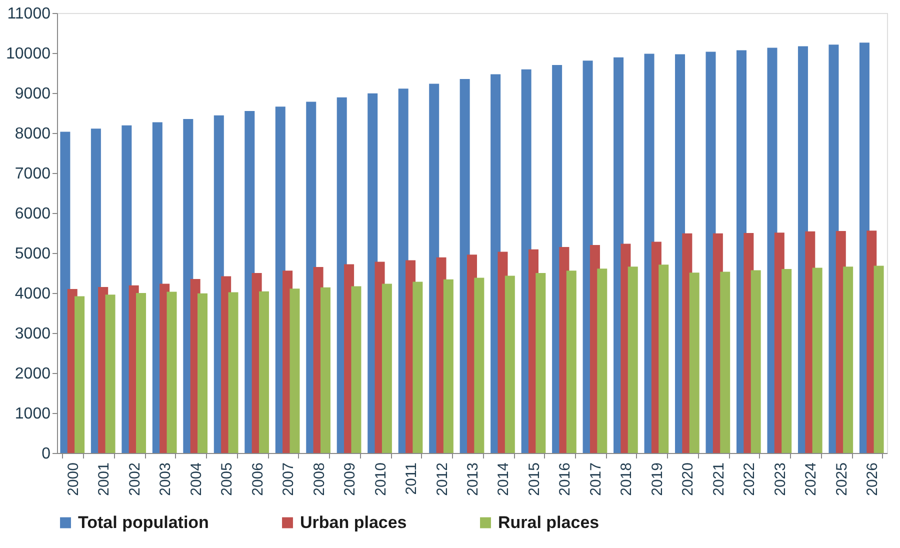 The image size is (900, 548). What do you see at coordinates (841, 479) in the screenshot?
I see `x-tick-label: 2025` at bounding box center [841, 479].